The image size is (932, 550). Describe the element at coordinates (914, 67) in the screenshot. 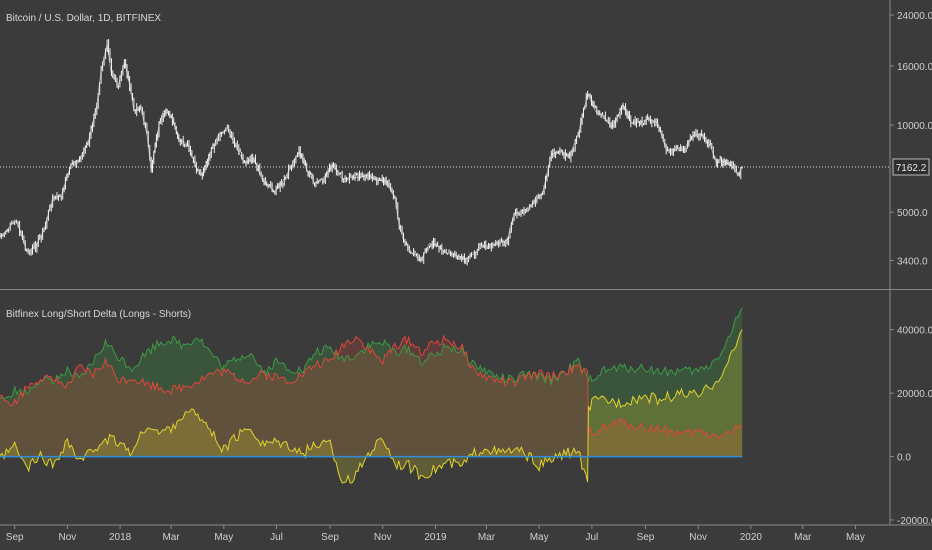

I see `price-tick-label: 16000.0` at that location.